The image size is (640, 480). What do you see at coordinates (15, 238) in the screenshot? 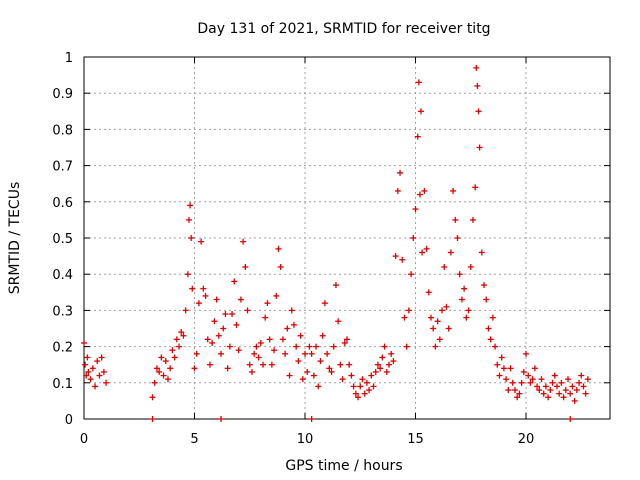
I see `y-axis-label: SRMTID / TECUs` at bounding box center [15, 238].